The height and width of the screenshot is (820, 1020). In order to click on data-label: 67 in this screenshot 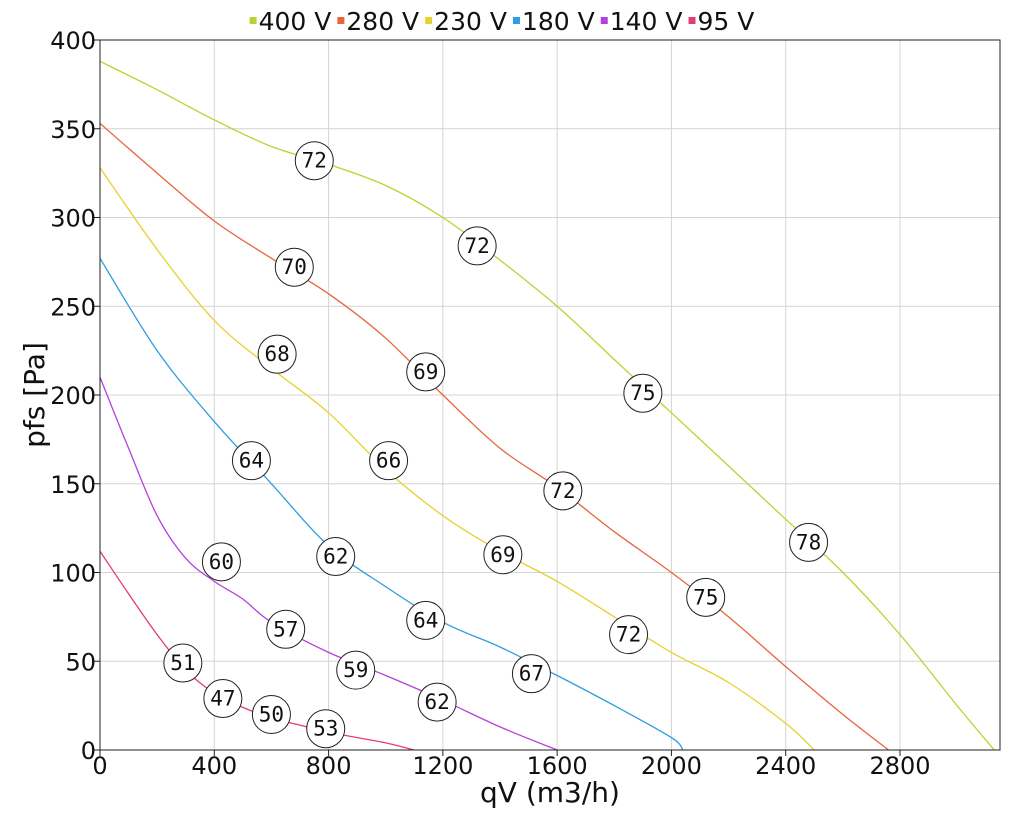, I will do `click(531, 674)`.